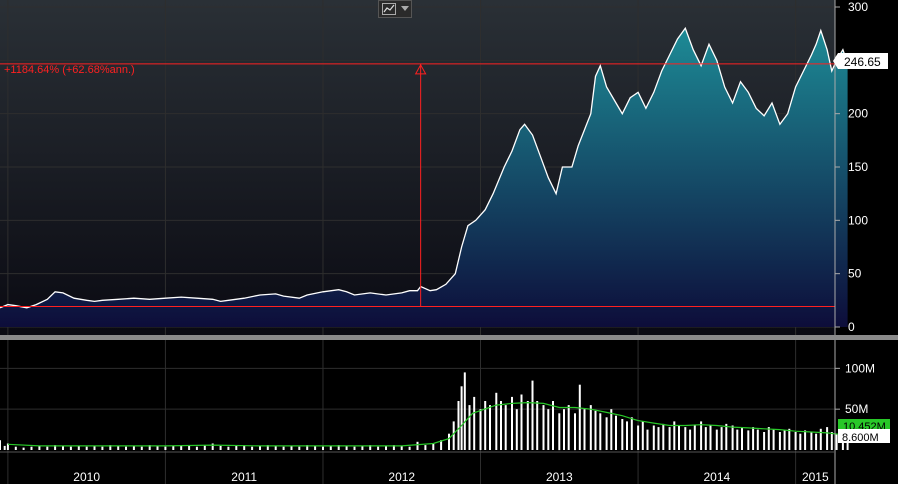  Describe the element at coordinates (427, 424) in the screenshot. I see `volume-ma-line` at that location.